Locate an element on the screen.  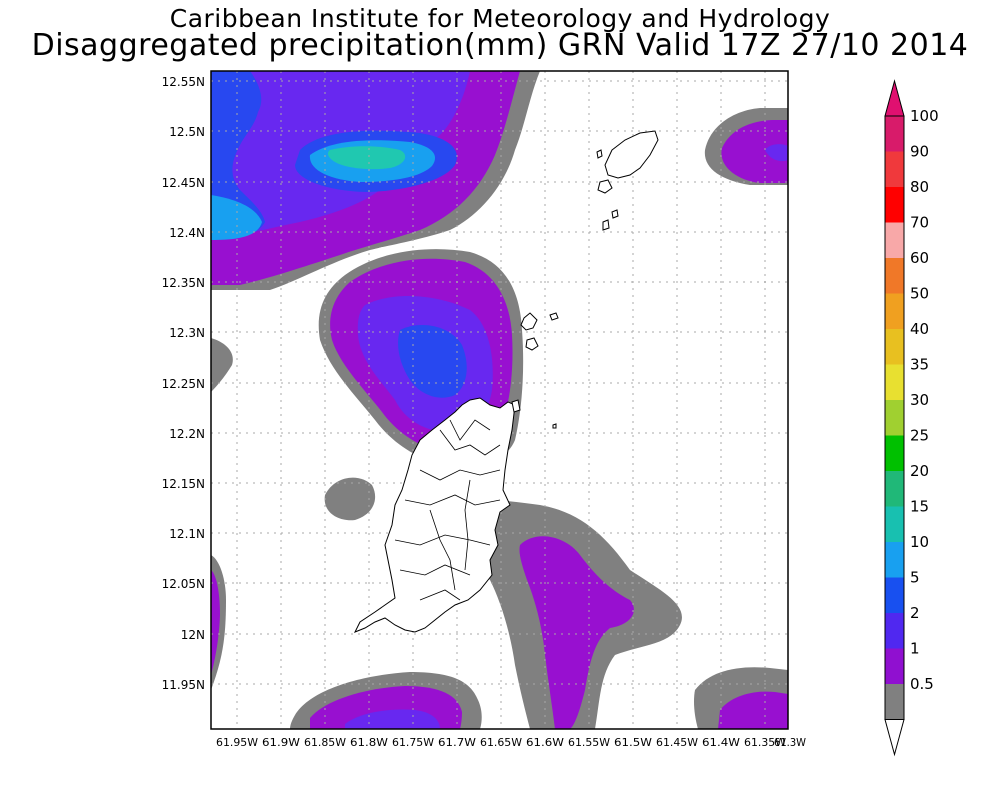
colorbar-label: 20 is located at coordinates (919, 471).